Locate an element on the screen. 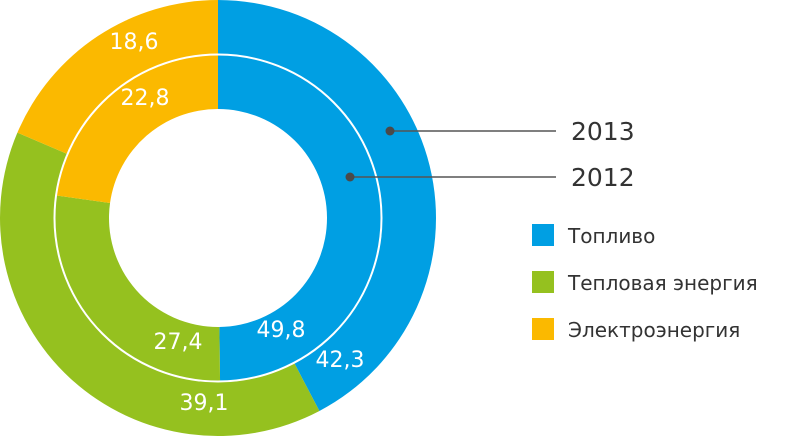  legend-swatch-fuel is located at coordinates (543, 235).